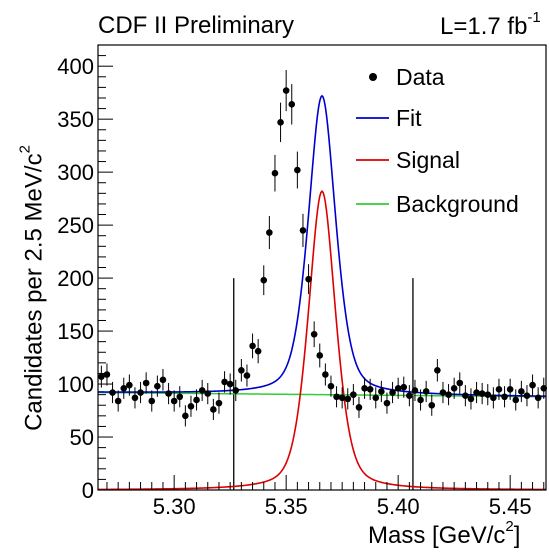 Image resolution: width=549 pixels, height=554 pixels. Describe the element at coordinates (88, 490) in the screenshot. I see `y-tick-label: 0` at that location.